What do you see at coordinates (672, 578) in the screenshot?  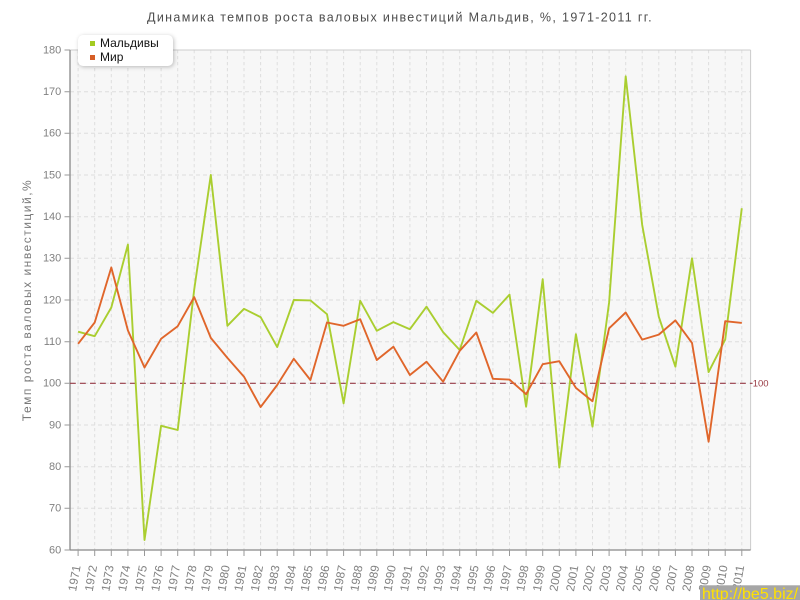 I see `svg-text: 2007` at bounding box center [672, 578].